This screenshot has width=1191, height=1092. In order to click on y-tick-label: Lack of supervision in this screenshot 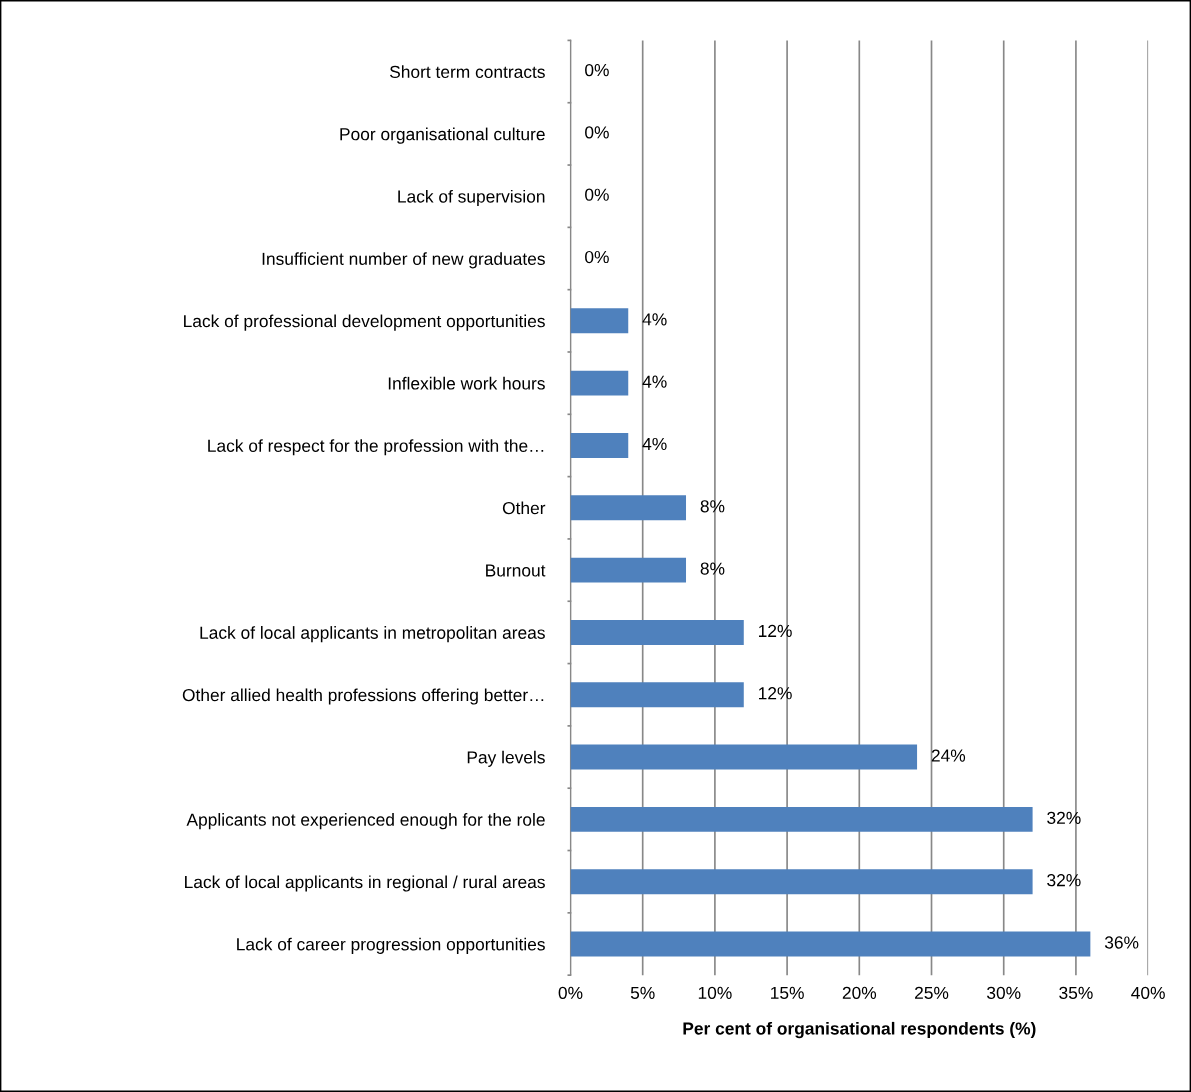, I will do `click(471, 198)`.